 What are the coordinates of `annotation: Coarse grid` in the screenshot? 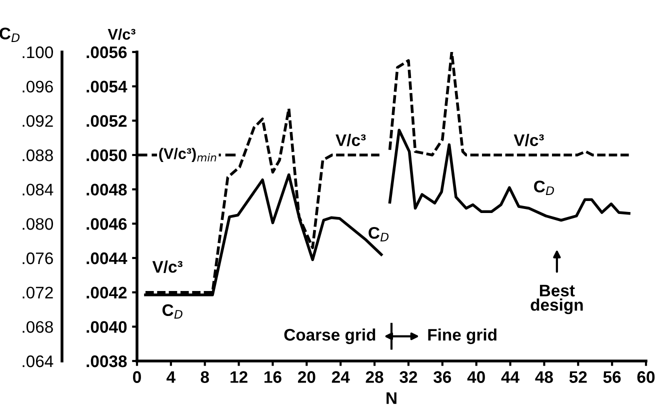 It's located at (330, 336).